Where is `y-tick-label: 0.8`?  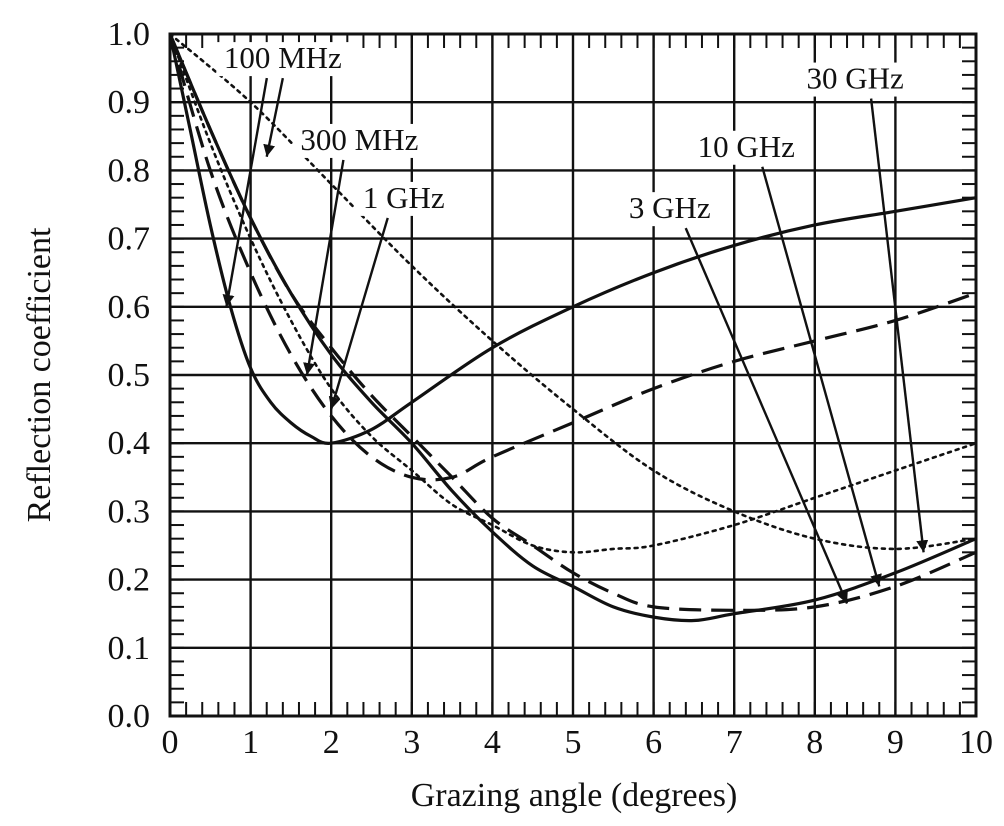 y-tick-label: 0.8 is located at coordinates (129, 170).